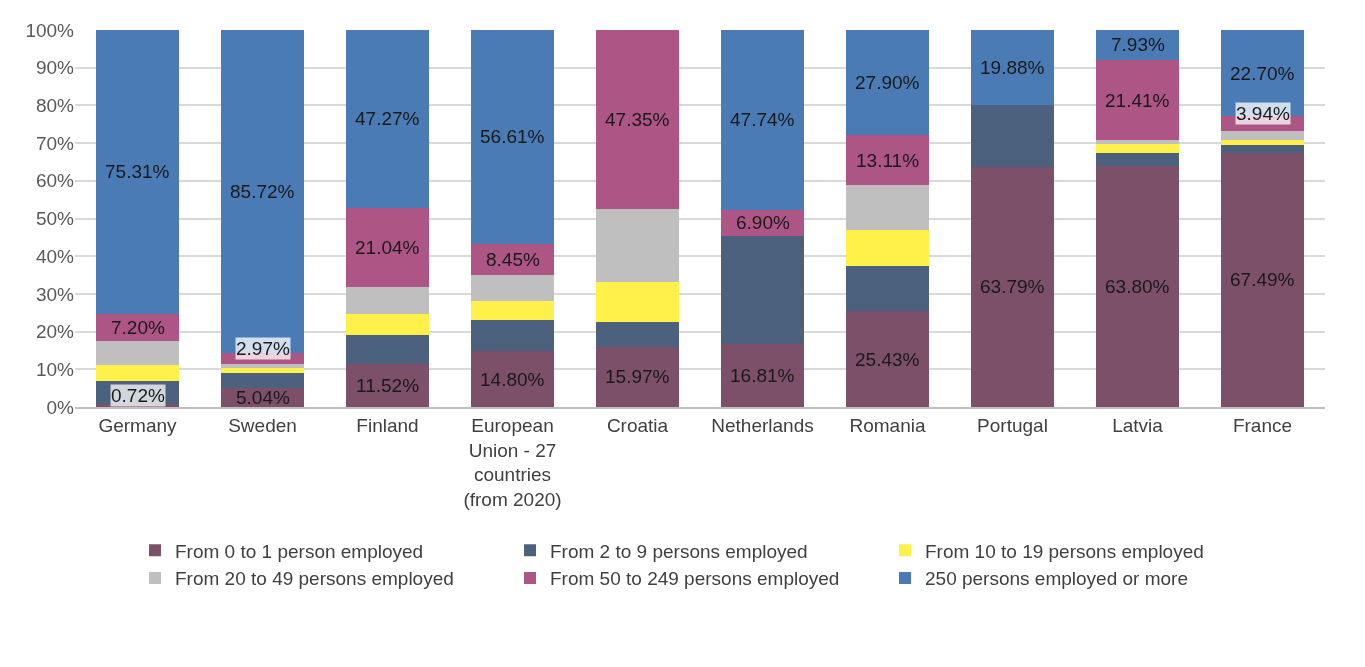 The width and height of the screenshot is (1365, 667). I want to click on x-tick-label: Croatia, so click(637, 425).